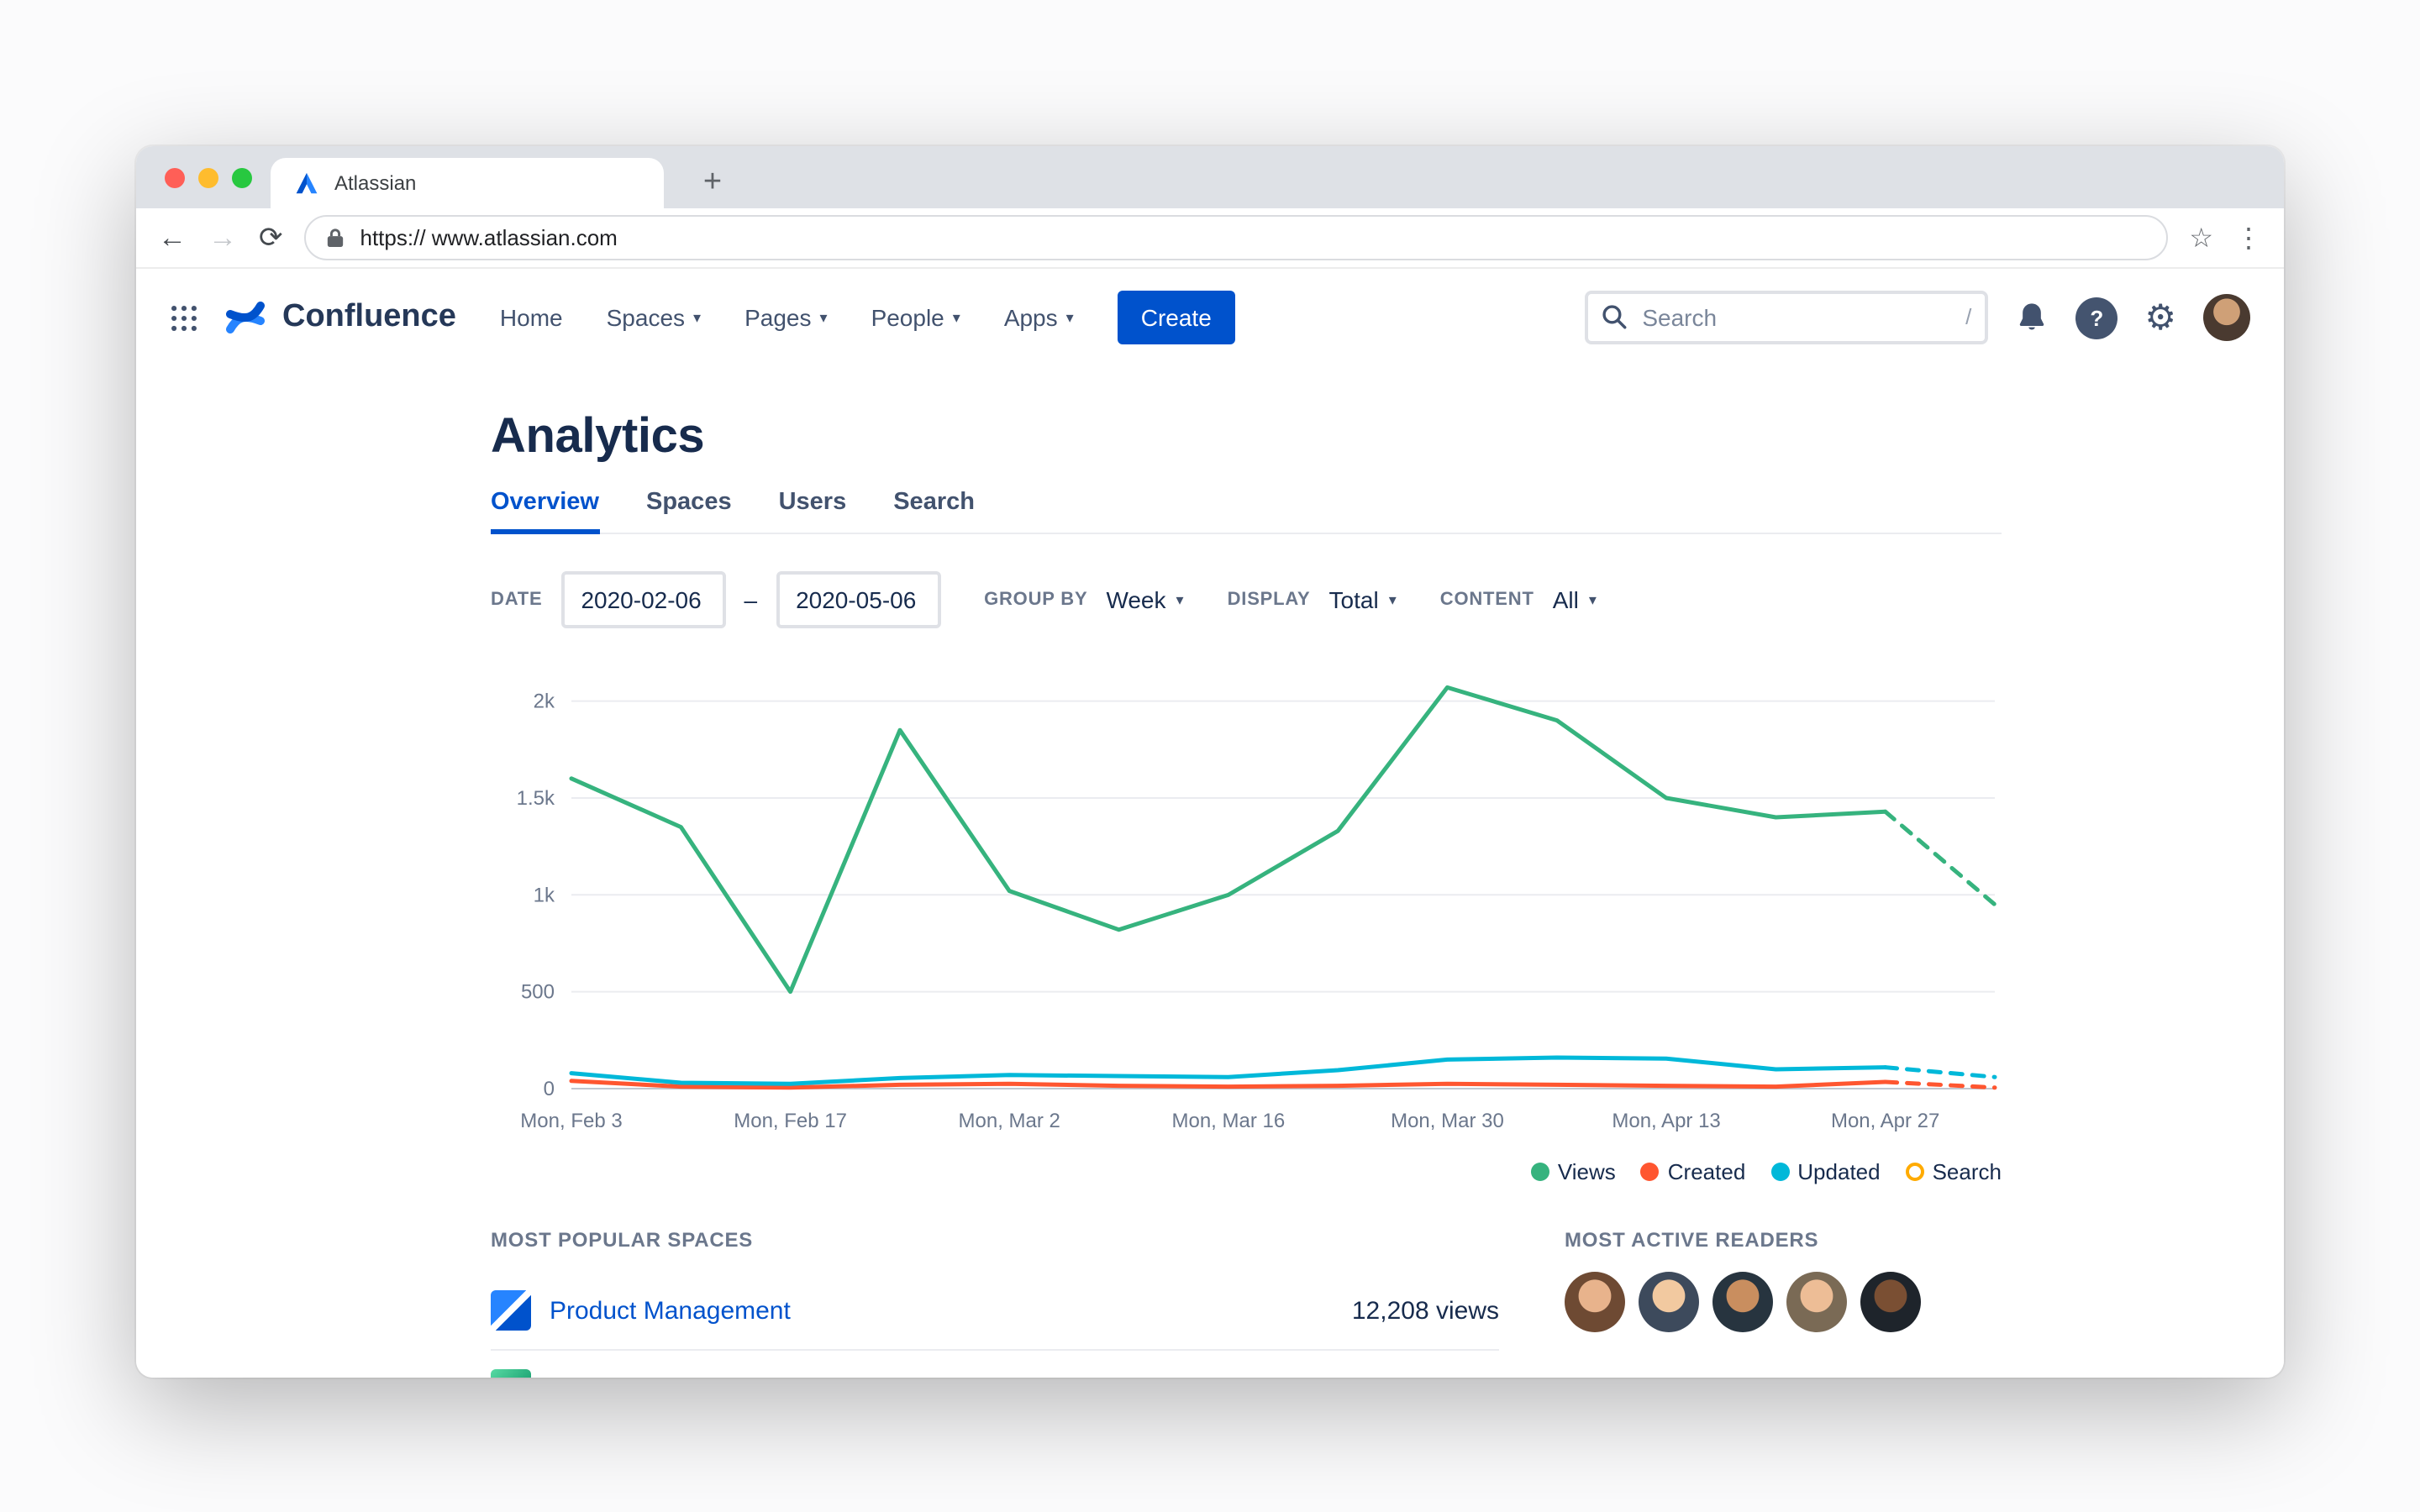 The image size is (2420, 1512). I want to click on question-icon: ?, so click(2097, 317).